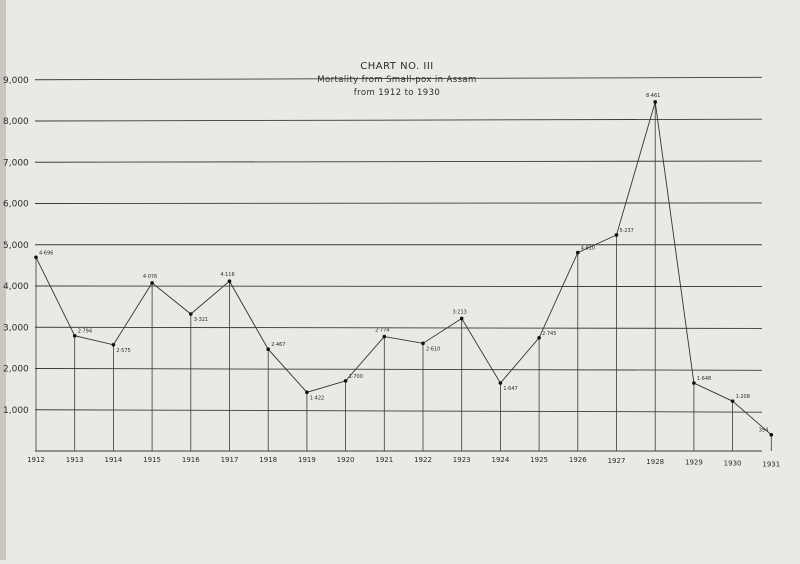 Image resolution: width=800 pixels, height=564 pixels. What do you see at coordinates (500, 460) in the screenshot?
I see `x-tick-label: 1924` at bounding box center [500, 460].